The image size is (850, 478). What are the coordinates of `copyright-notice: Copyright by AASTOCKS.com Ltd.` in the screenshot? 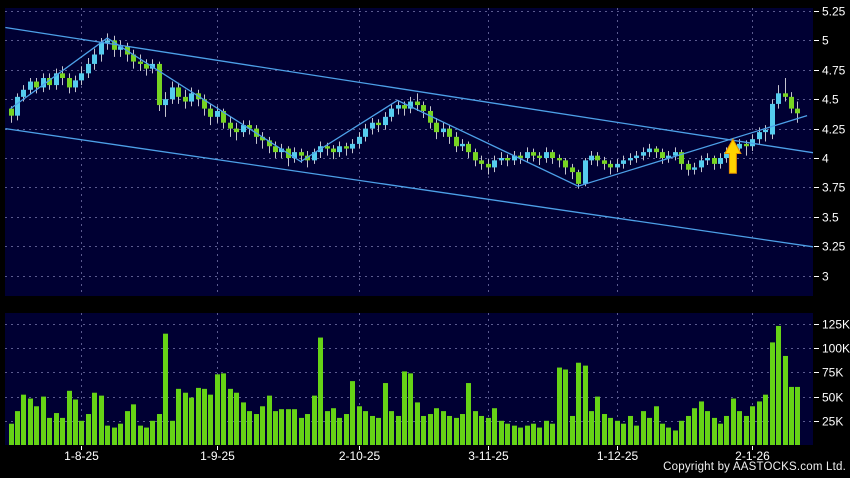 It's located at (754, 467).